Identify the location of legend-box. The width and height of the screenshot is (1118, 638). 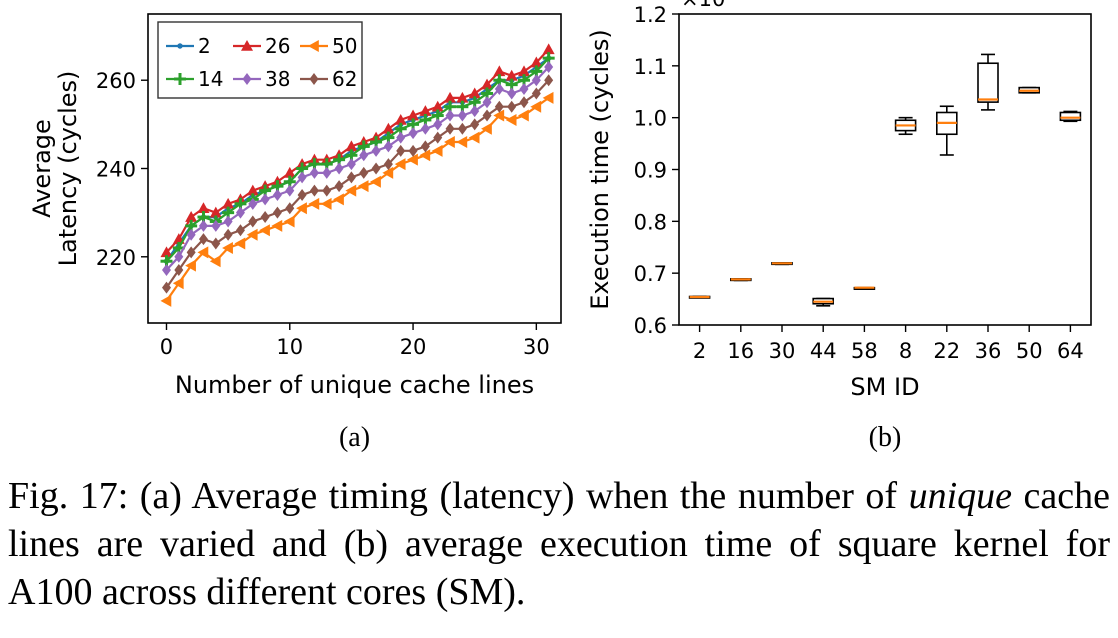
(260, 60).